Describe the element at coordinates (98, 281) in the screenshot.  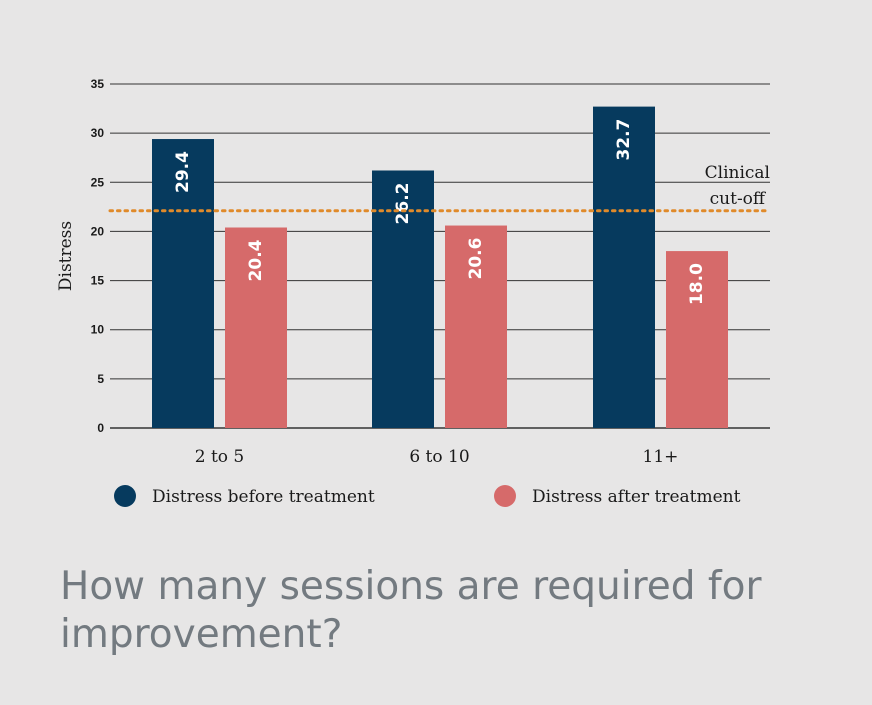
I see `y-tick-label: 15` at that location.